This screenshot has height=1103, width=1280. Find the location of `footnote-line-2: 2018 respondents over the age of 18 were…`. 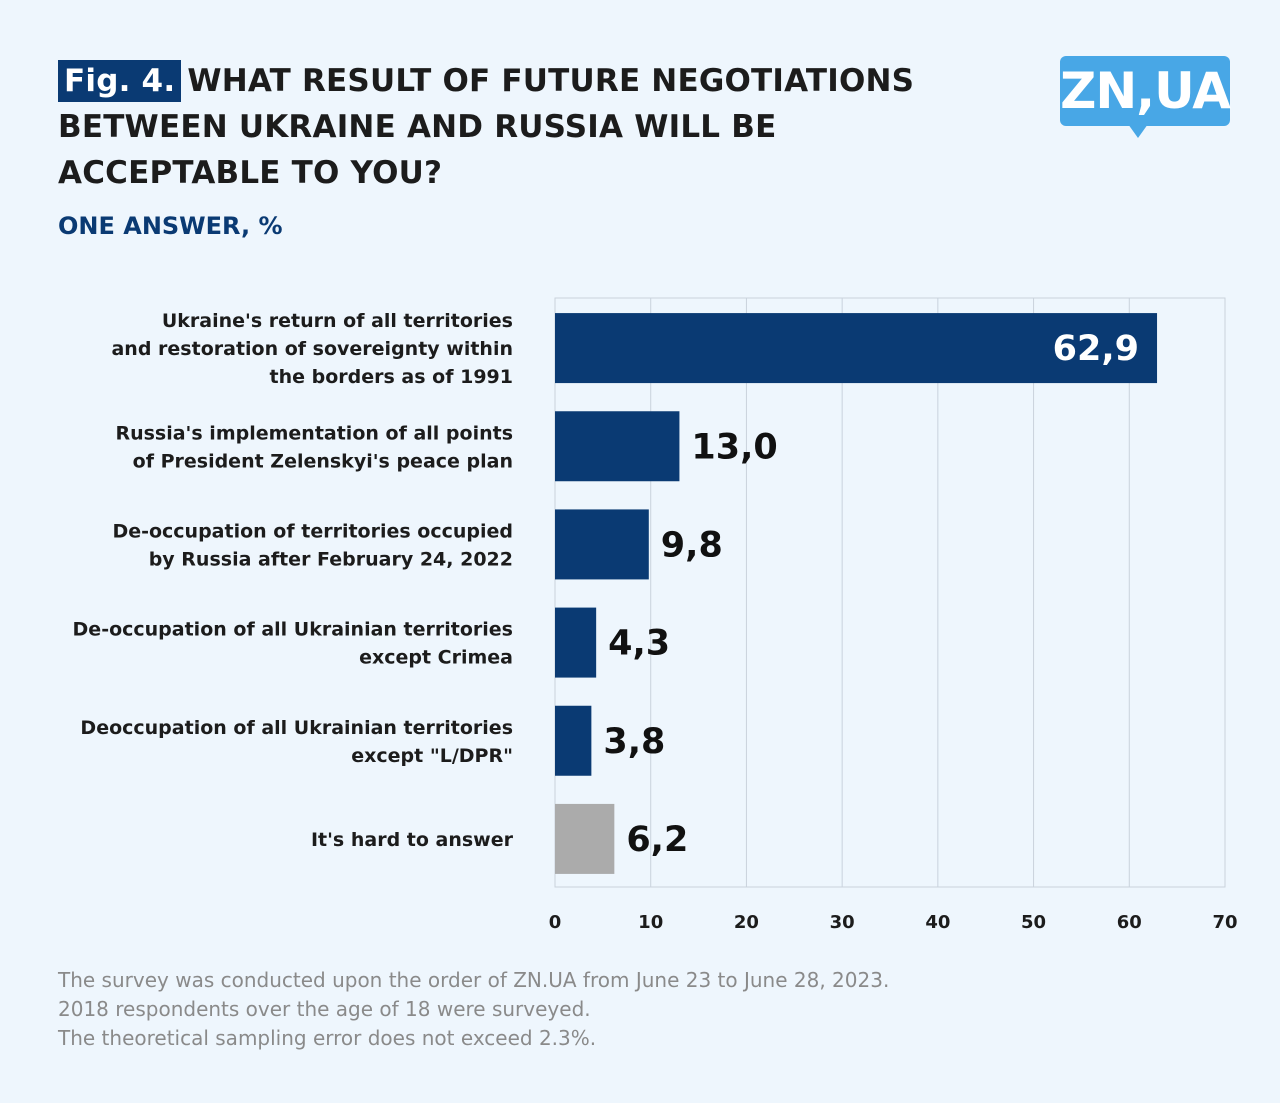

footnote-line-2: 2018 respondents over the age of 18 were… is located at coordinates (324, 1009).